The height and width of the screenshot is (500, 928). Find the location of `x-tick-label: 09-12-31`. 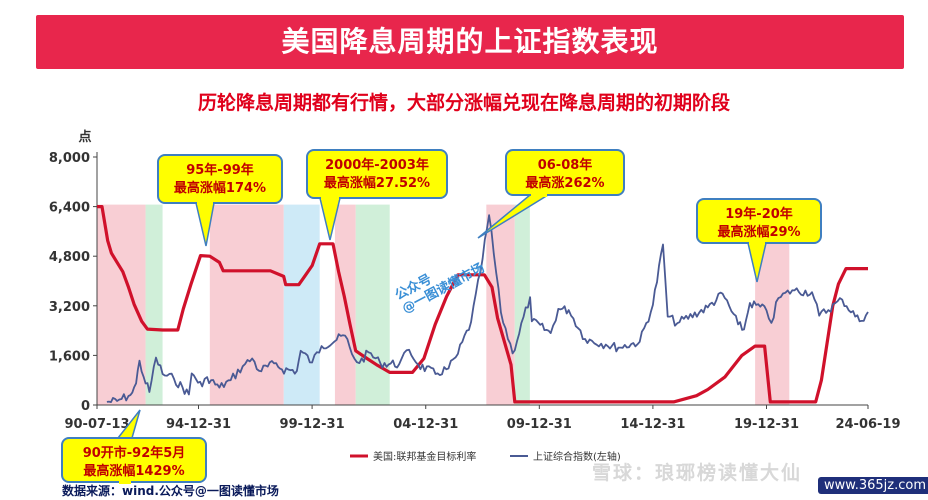

x-tick-label: 09-12-31 is located at coordinates (539, 424).